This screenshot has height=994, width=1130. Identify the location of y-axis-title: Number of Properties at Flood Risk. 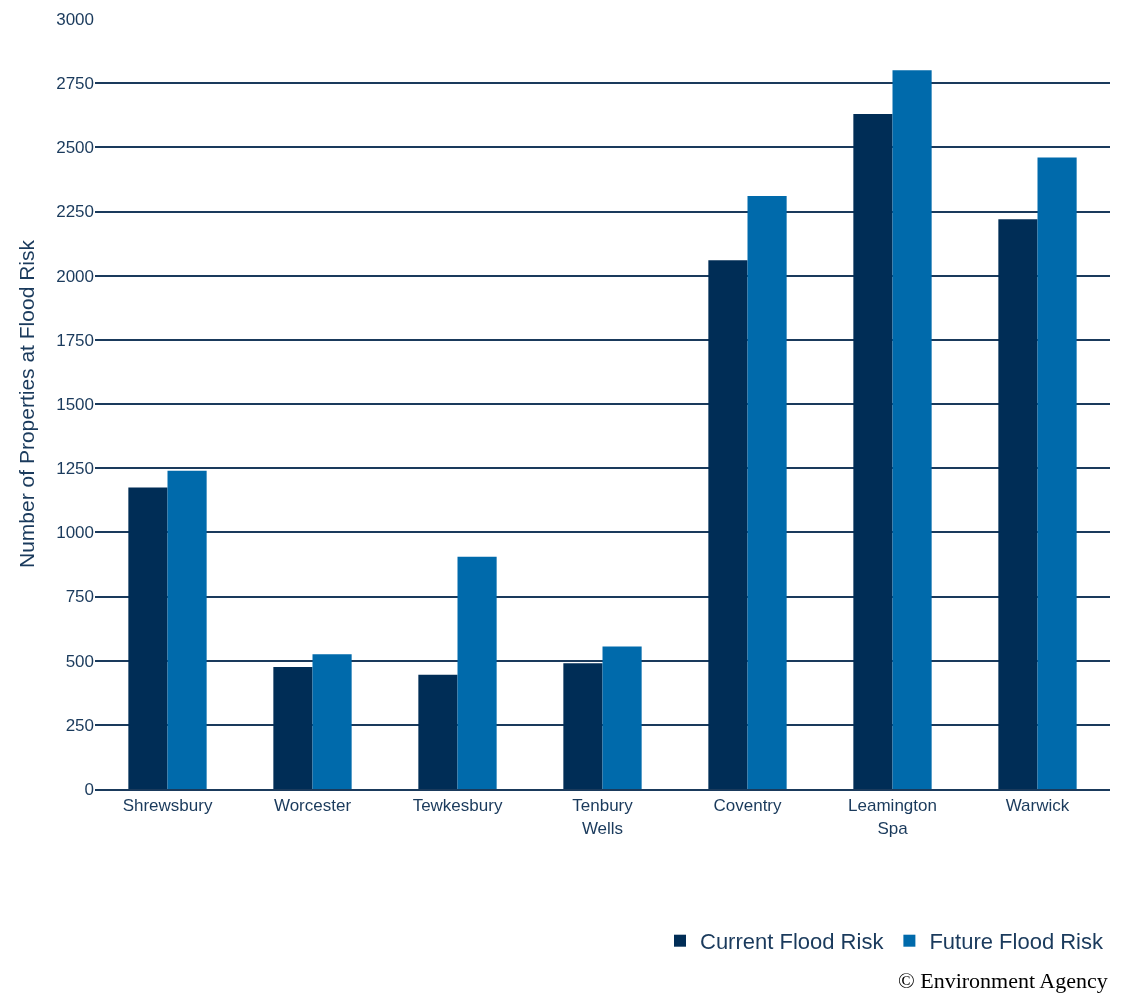
(27, 403).